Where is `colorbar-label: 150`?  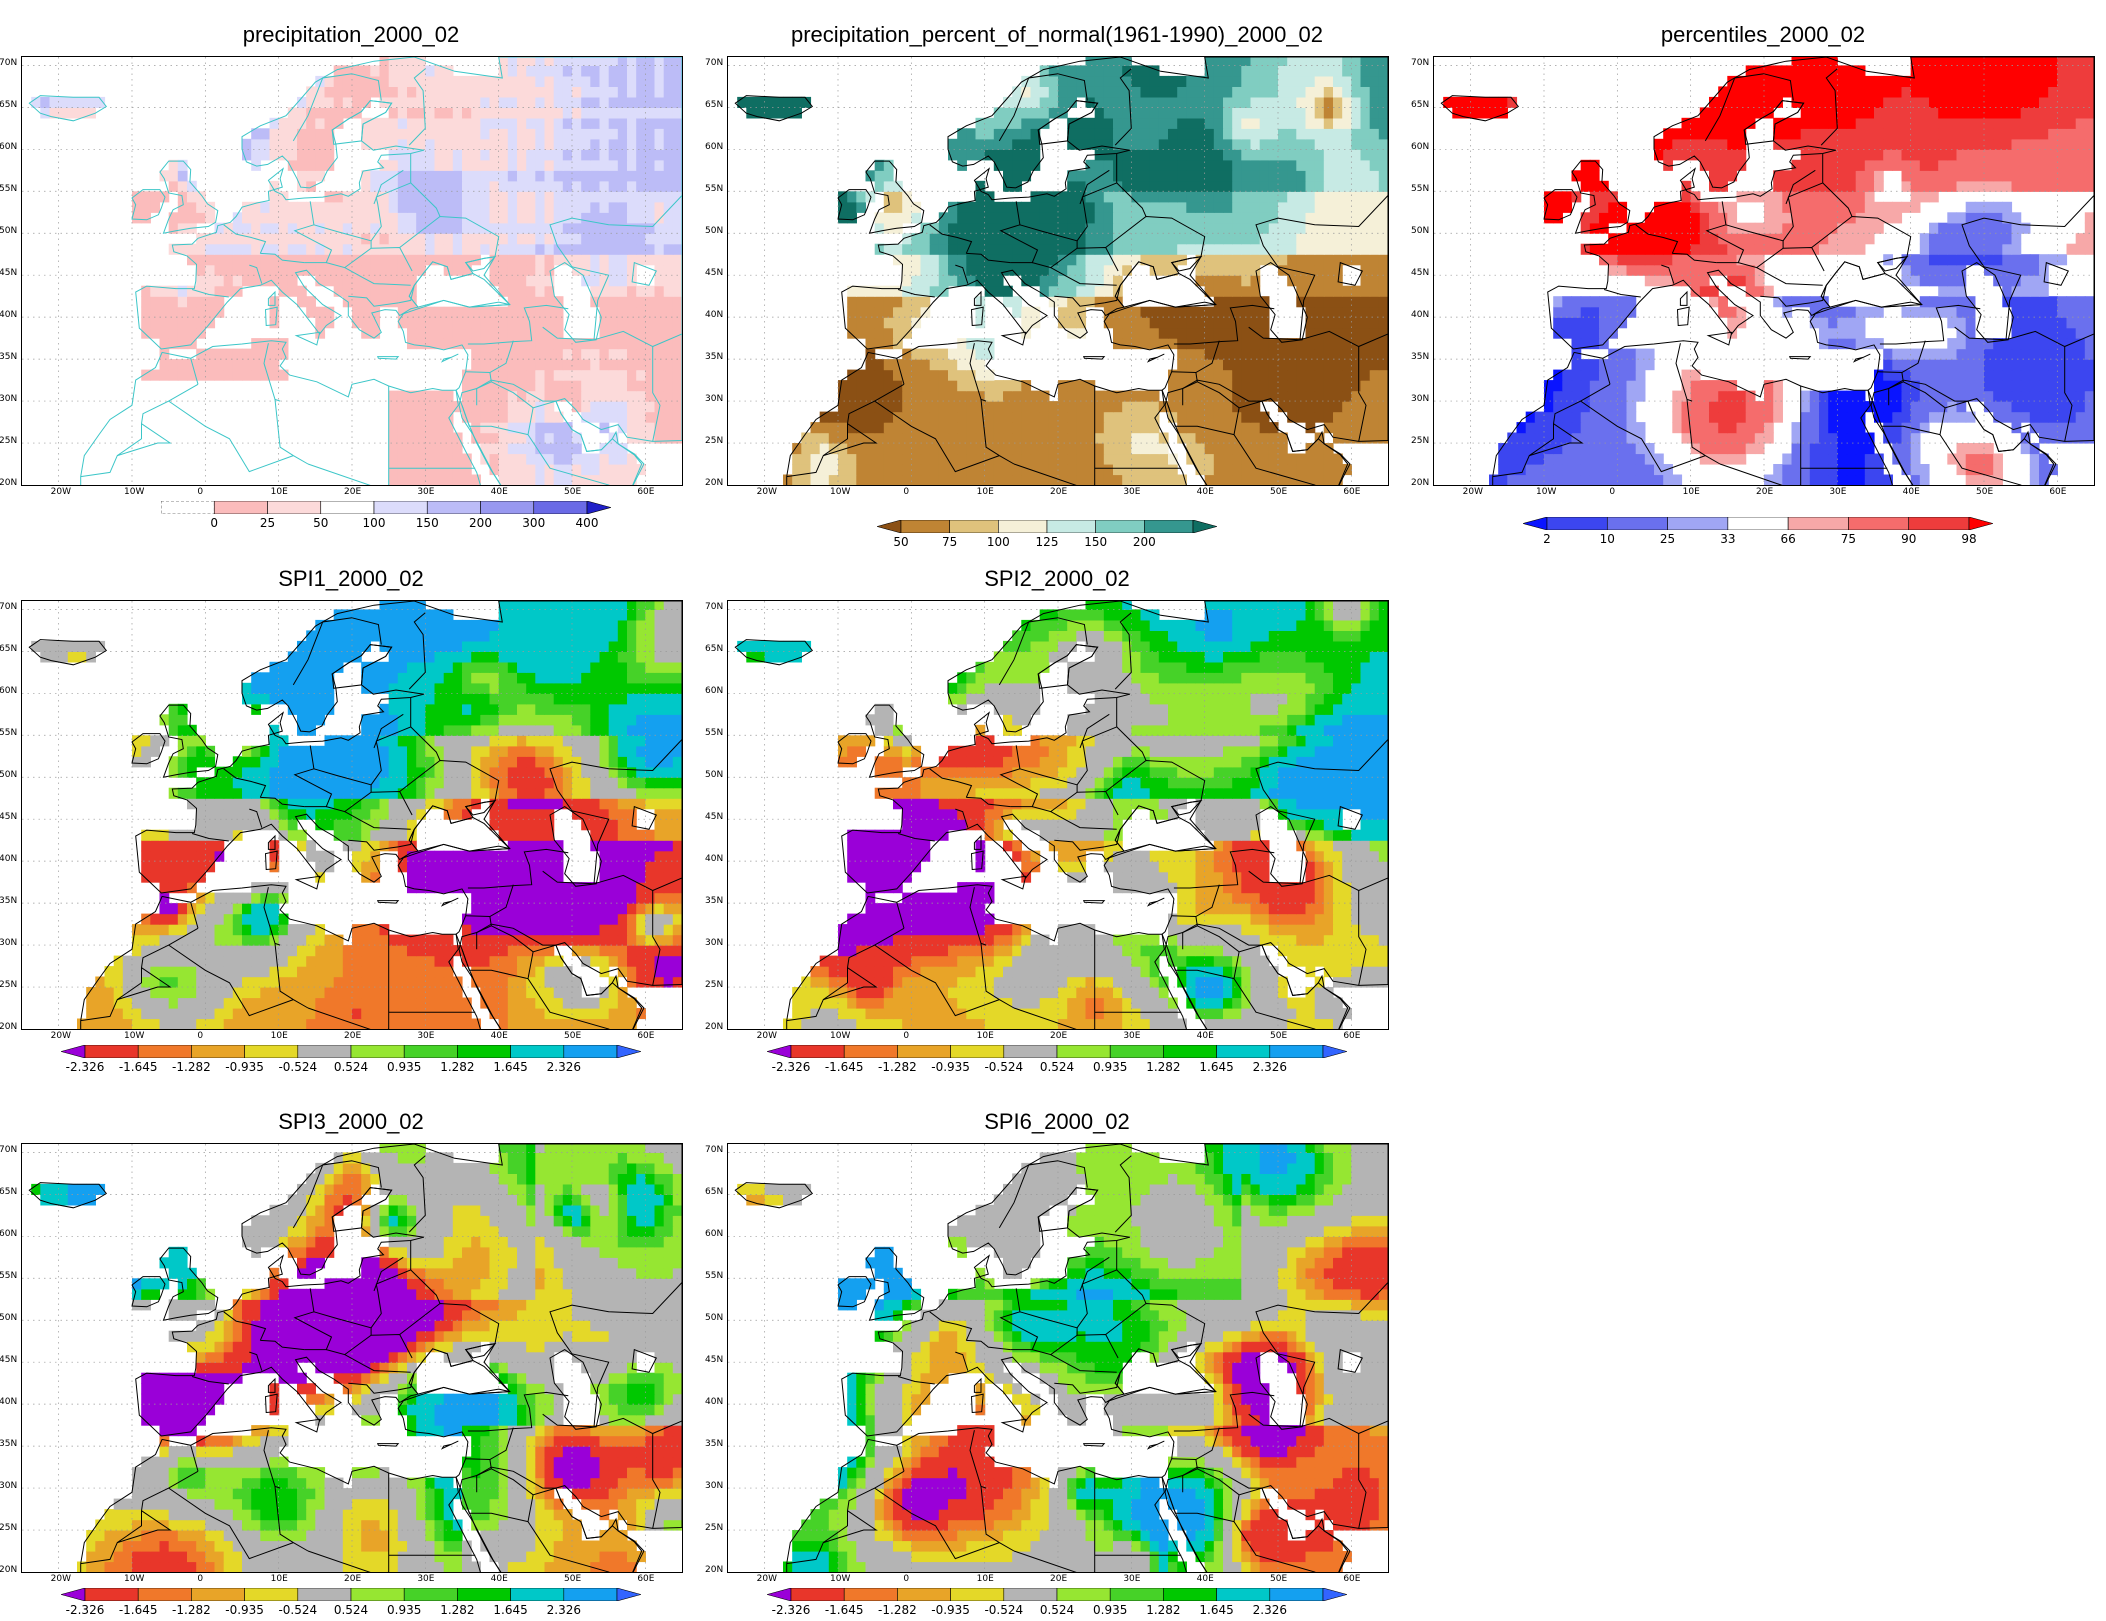 colorbar-label: 150 is located at coordinates (427, 523).